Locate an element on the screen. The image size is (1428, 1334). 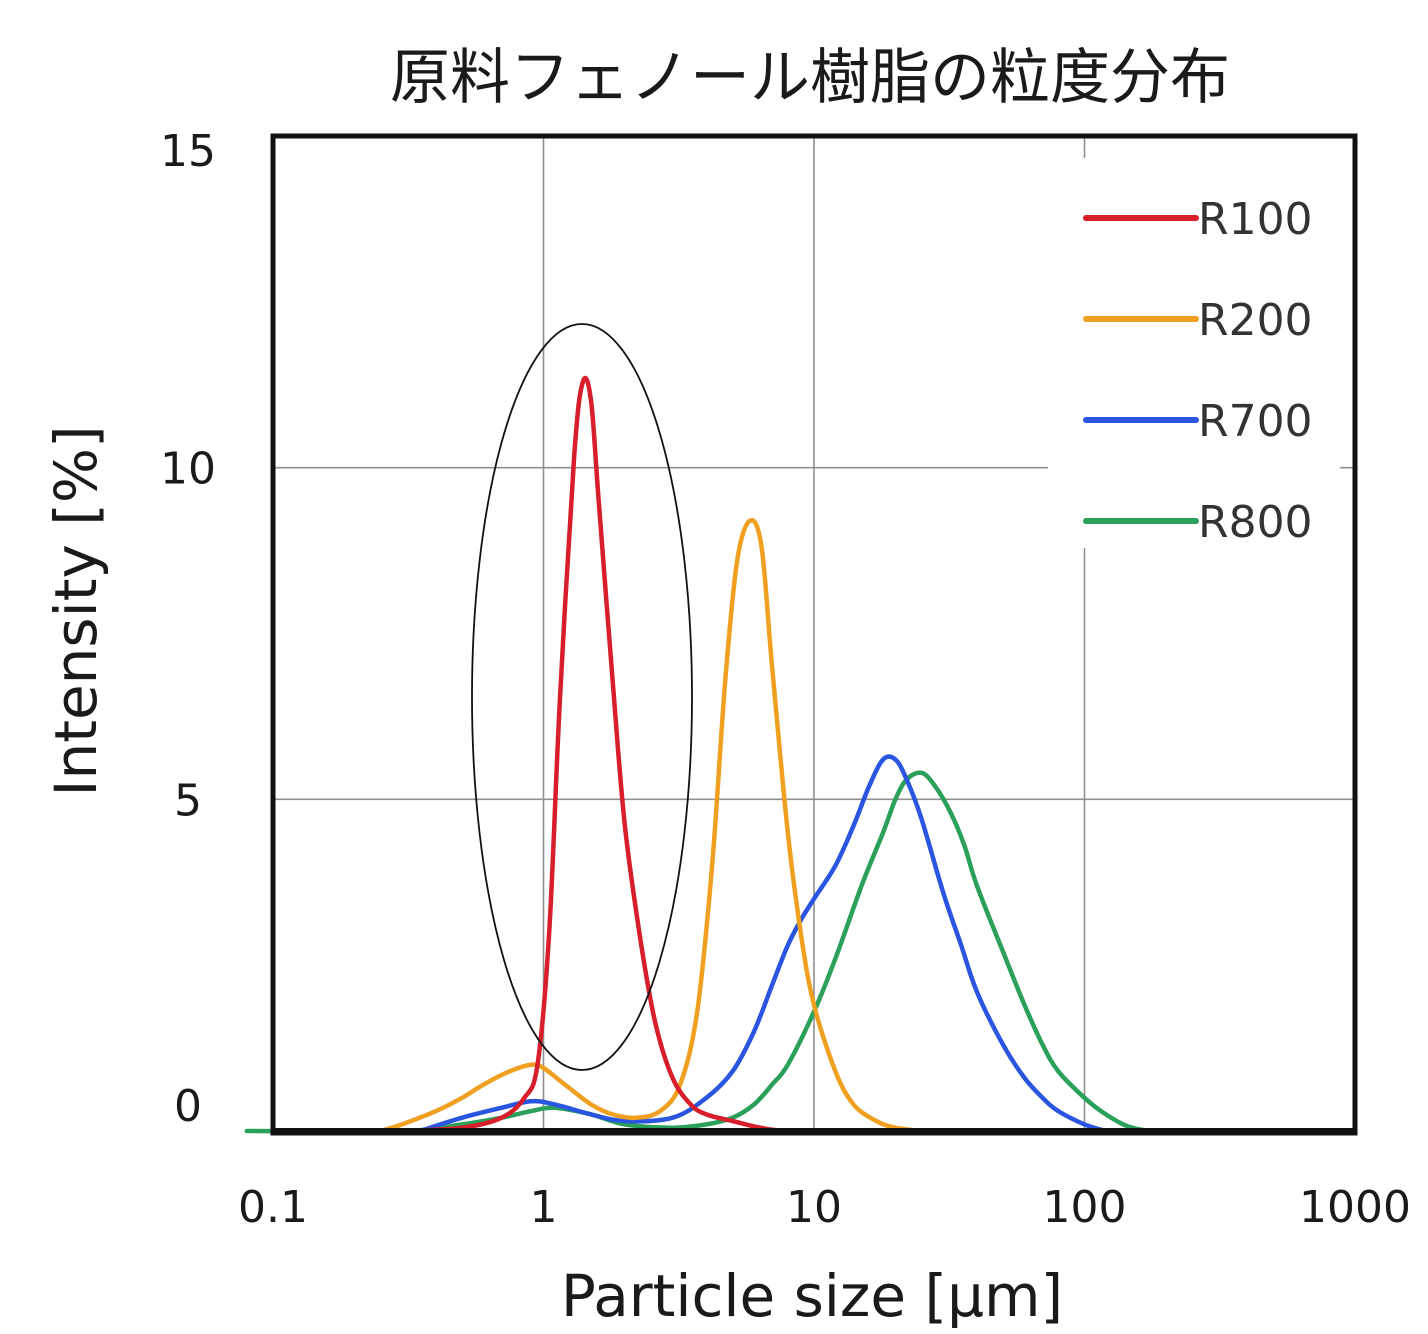
y-tick-label: 15 is located at coordinates (188, 151).